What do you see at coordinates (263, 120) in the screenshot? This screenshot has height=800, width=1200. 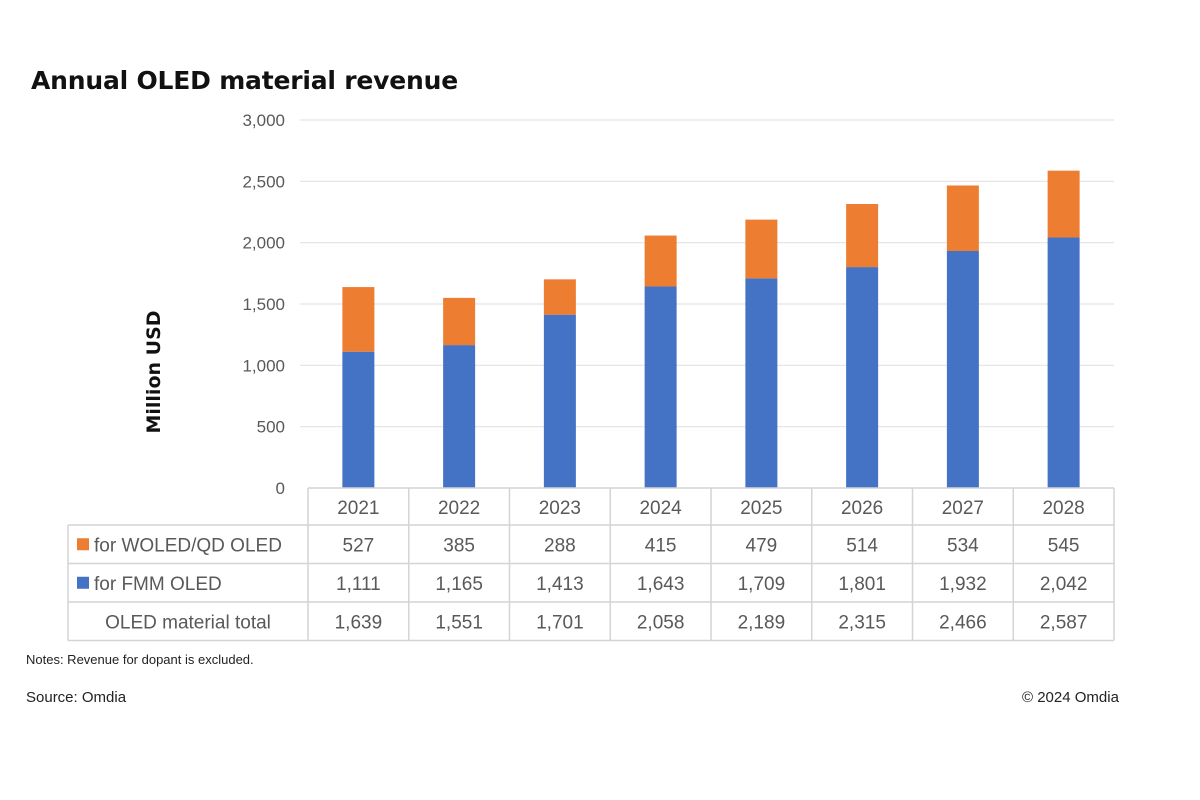 I see `y-tick-label: 3,000` at bounding box center [263, 120].